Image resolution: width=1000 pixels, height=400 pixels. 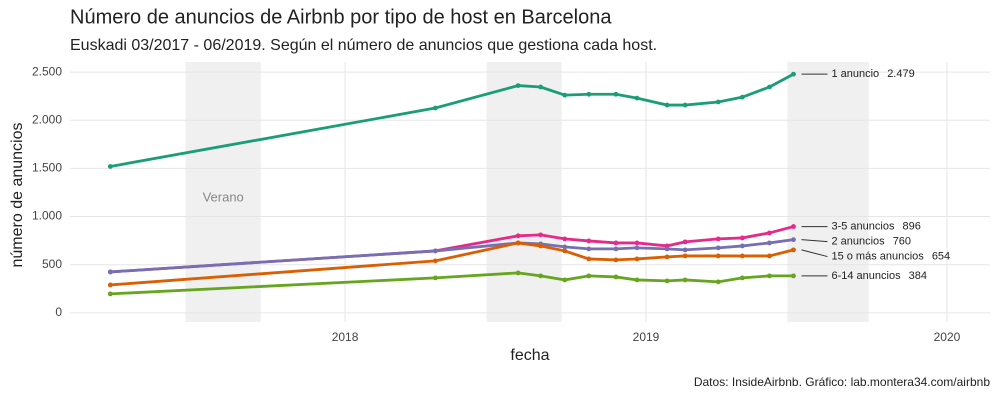 What do you see at coordinates (223, 196) in the screenshot?
I see `annotation: Verano` at bounding box center [223, 196].